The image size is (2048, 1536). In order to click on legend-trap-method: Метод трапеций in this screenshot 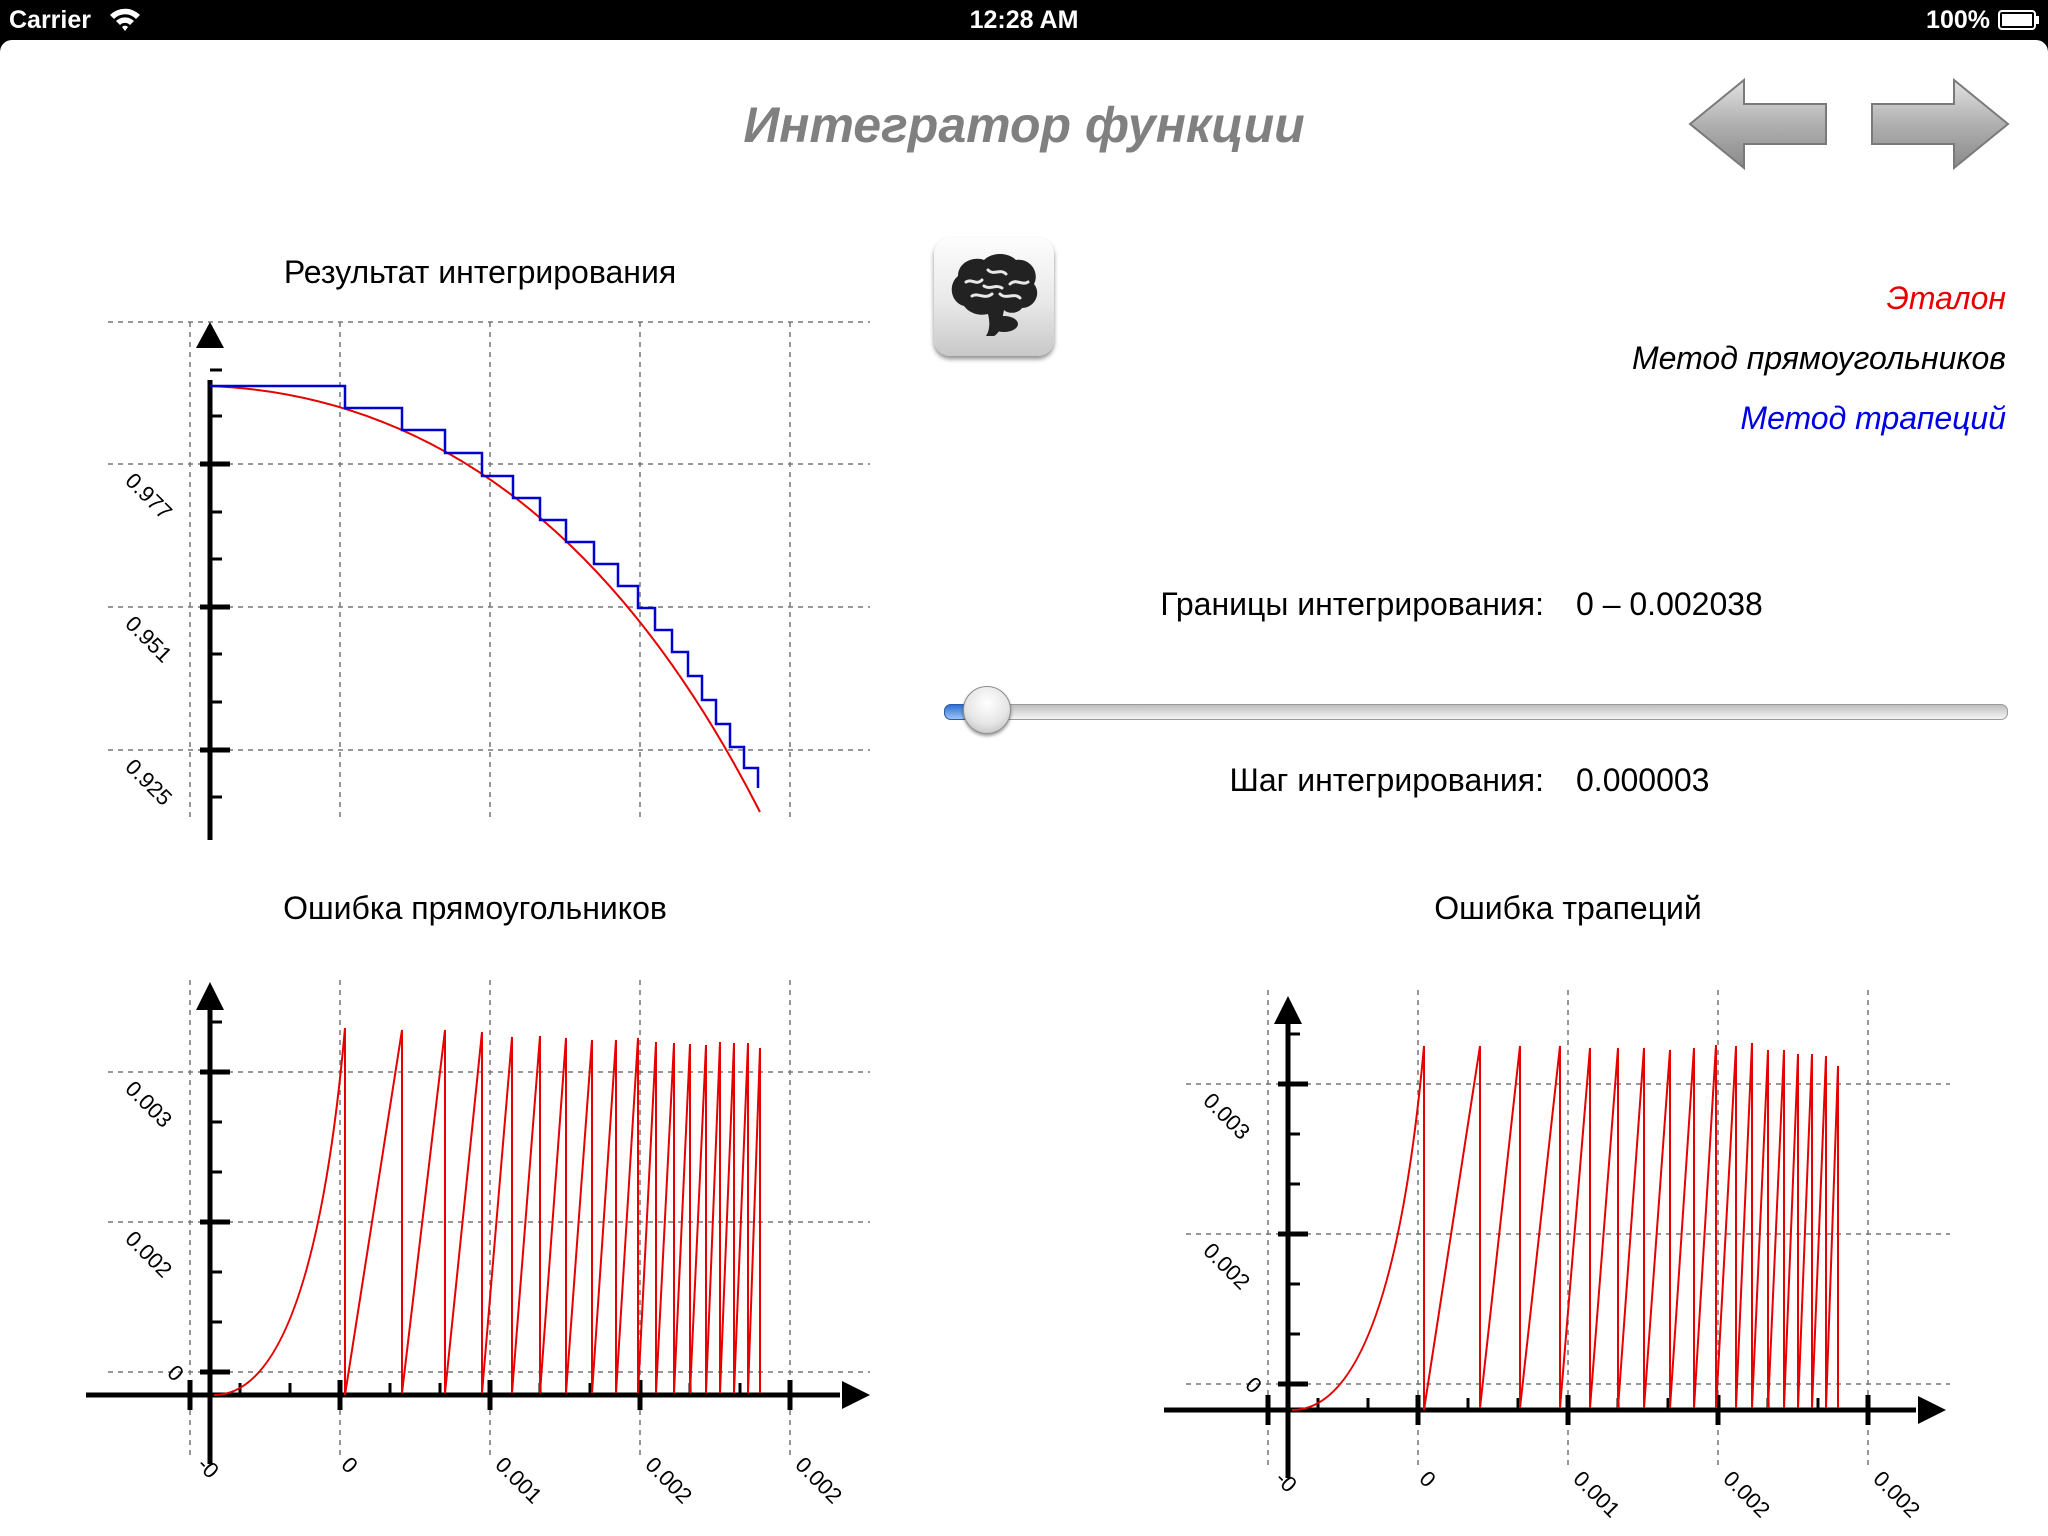, I will do `click(1873, 418)`.